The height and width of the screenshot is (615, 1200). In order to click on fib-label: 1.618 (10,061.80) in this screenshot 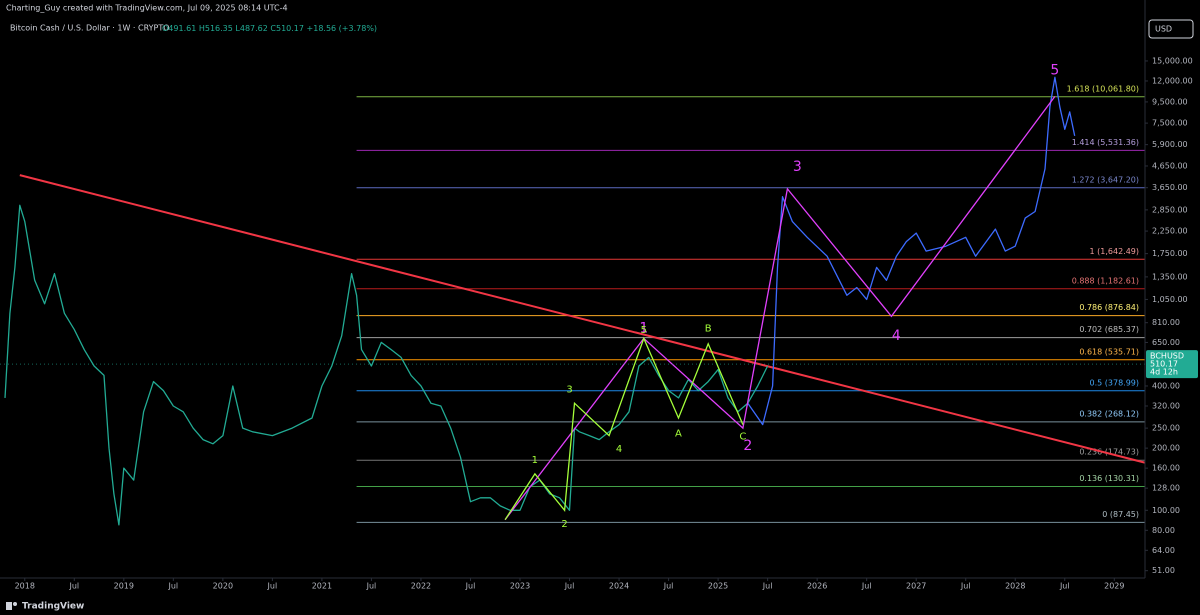, I will do `click(1103, 88)`.